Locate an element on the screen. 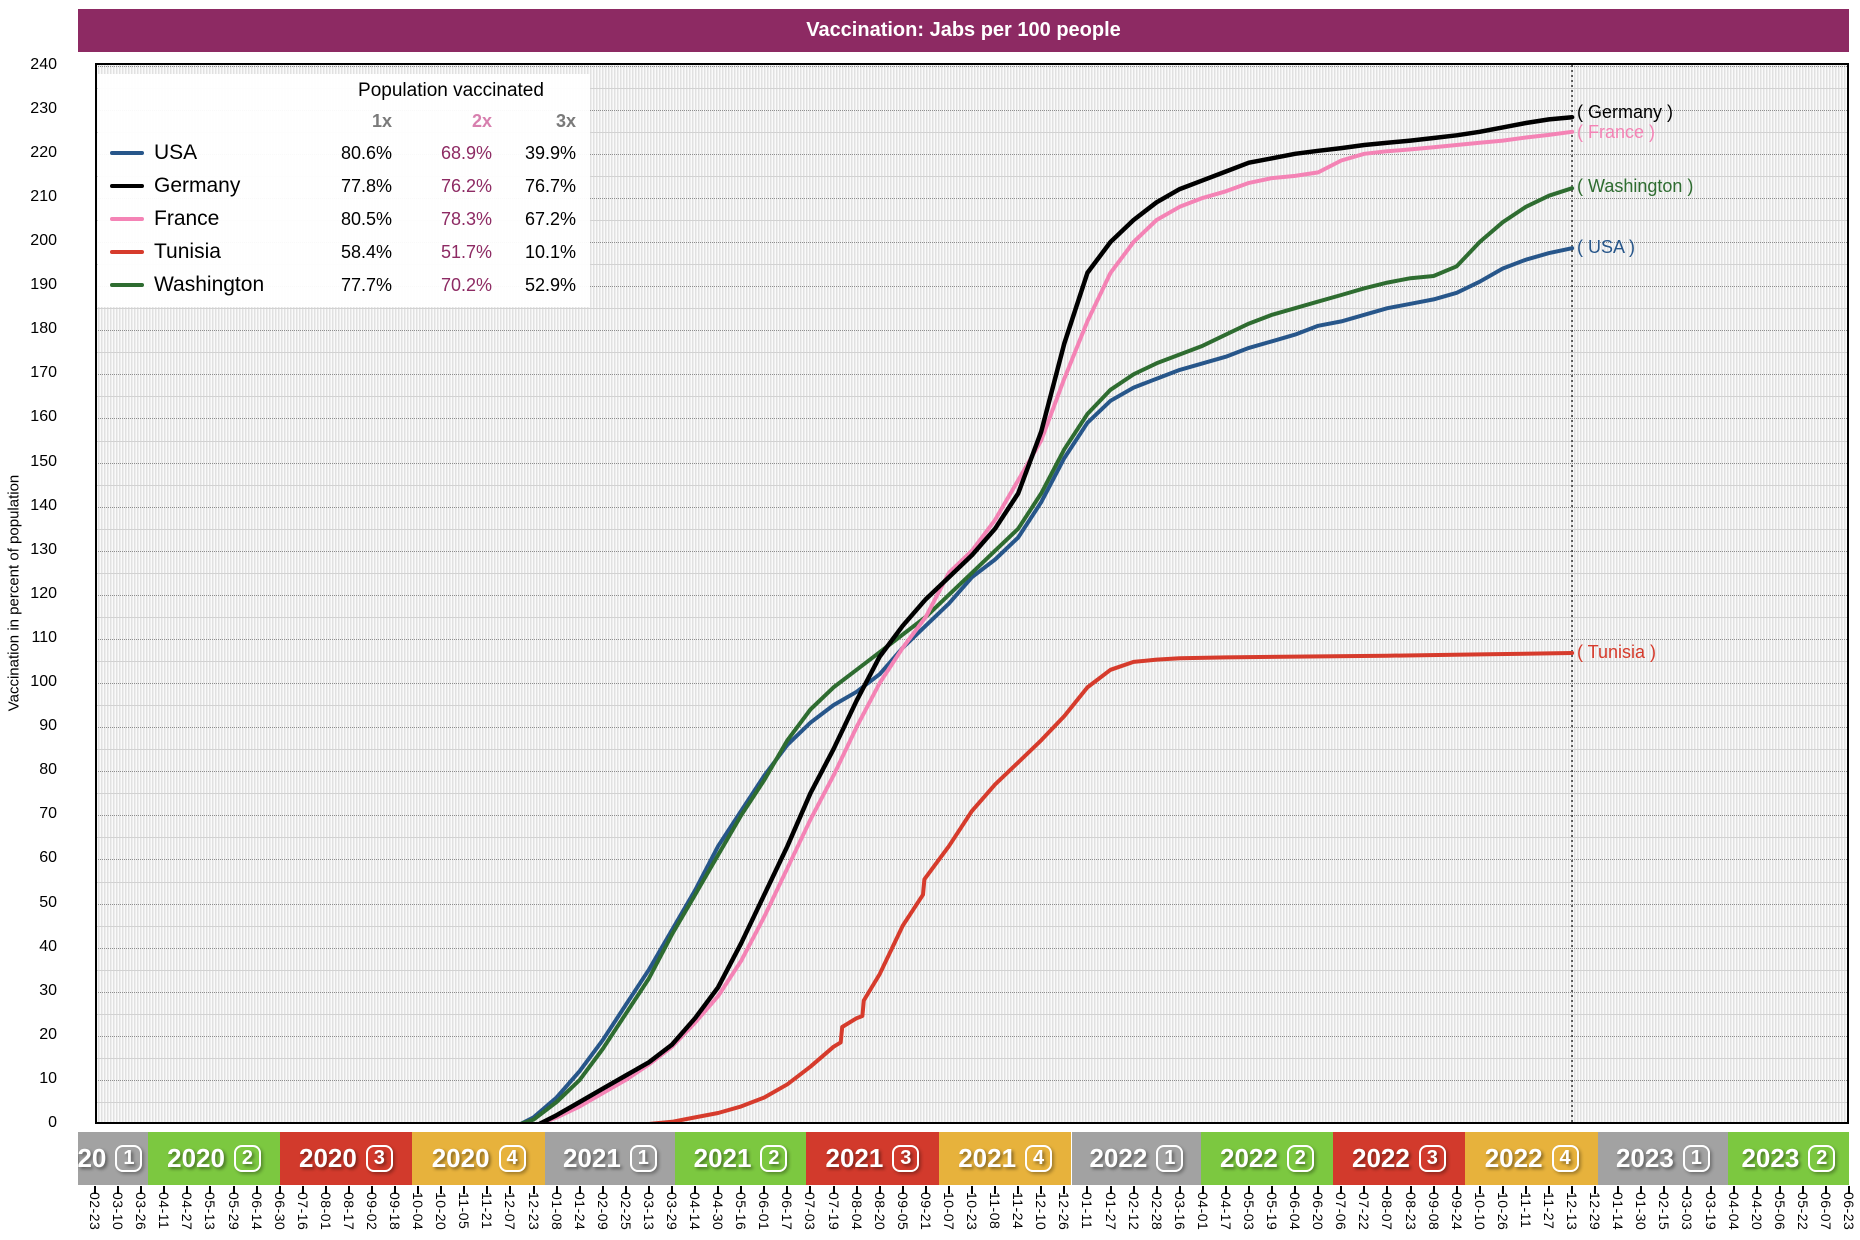 This screenshot has height=1240, width=1860. legend-swatch-germany is located at coordinates (127, 186).